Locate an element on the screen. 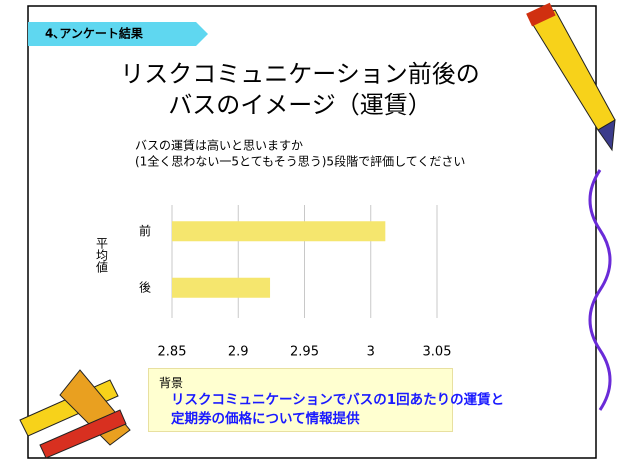 This screenshot has width=624, height=462. title-line: バスのイメージ（運賃） is located at coordinates (300, 105).